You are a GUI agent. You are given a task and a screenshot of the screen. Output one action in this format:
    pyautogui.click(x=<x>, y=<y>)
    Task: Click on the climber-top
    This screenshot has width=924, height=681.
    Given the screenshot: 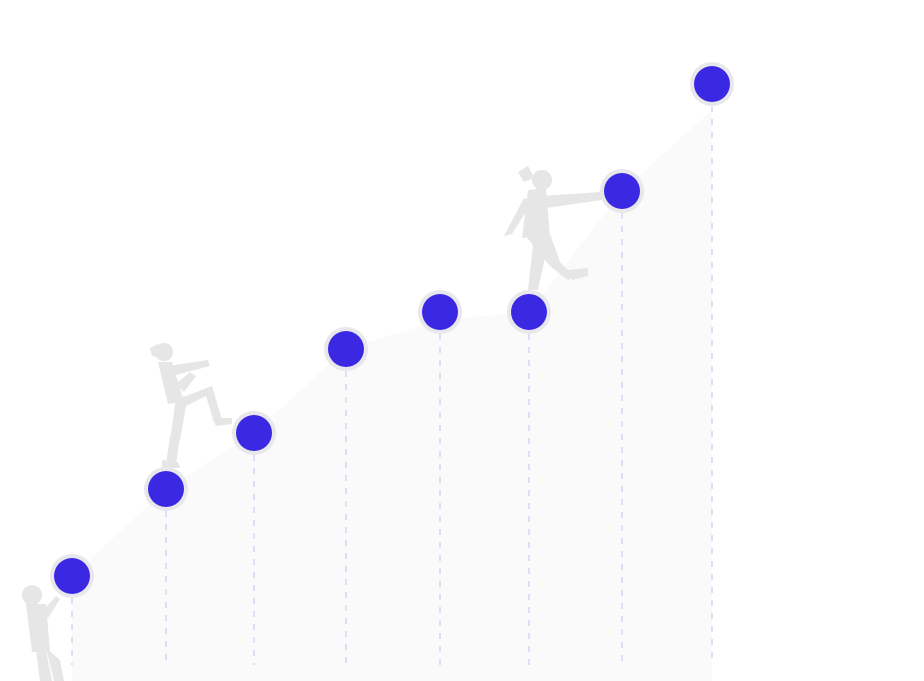 What is the action you would take?
    pyautogui.click(x=553, y=228)
    